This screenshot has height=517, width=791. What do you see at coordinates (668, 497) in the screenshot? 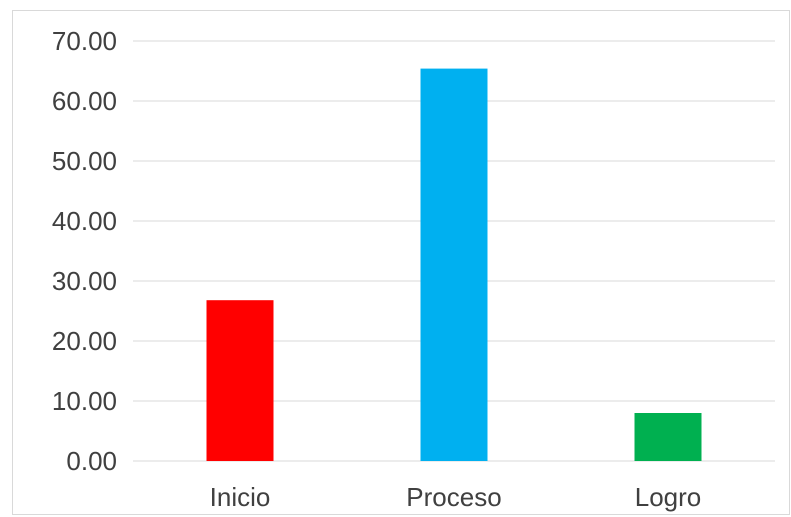
I see `x-category-label: Logro` at bounding box center [668, 497].